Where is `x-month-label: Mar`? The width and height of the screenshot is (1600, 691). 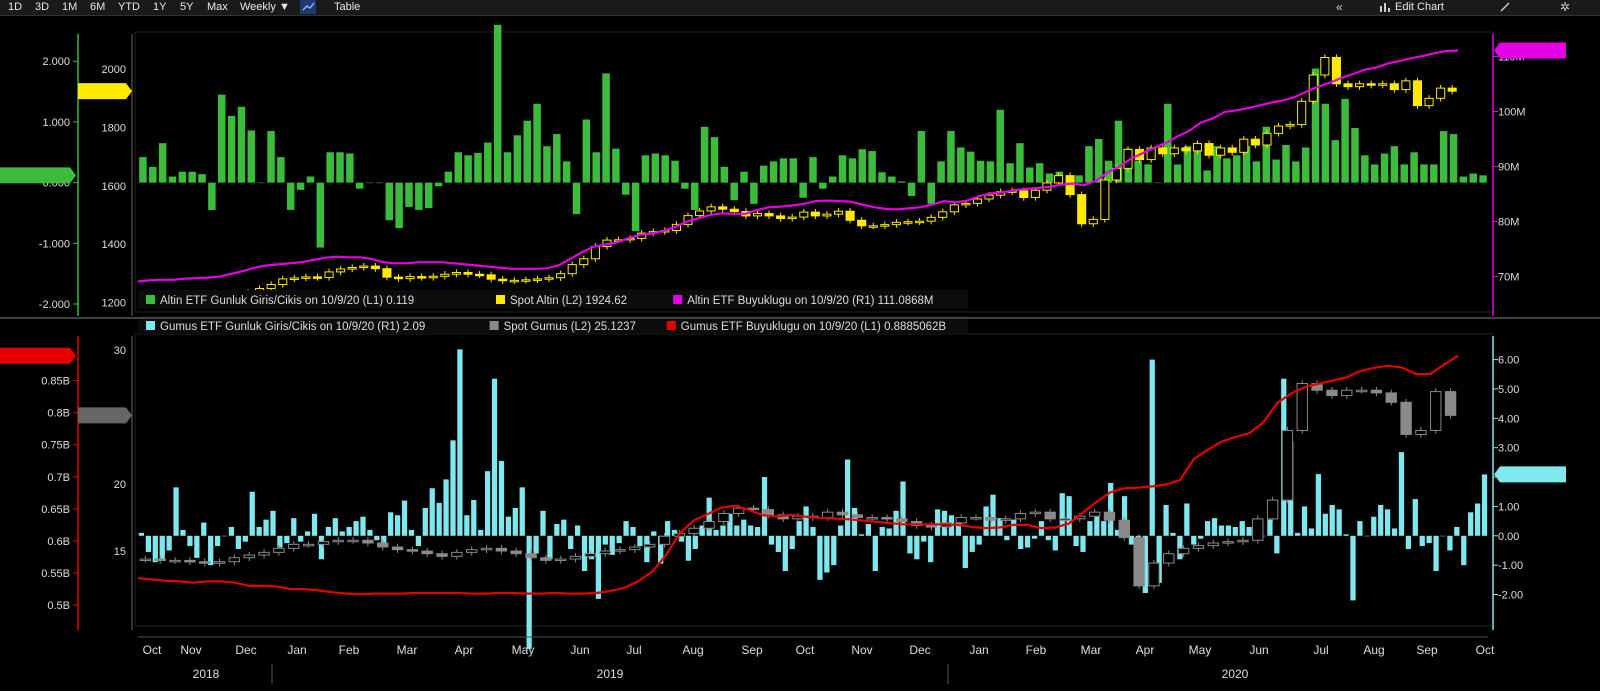 x-month-label: Mar is located at coordinates (407, 650).